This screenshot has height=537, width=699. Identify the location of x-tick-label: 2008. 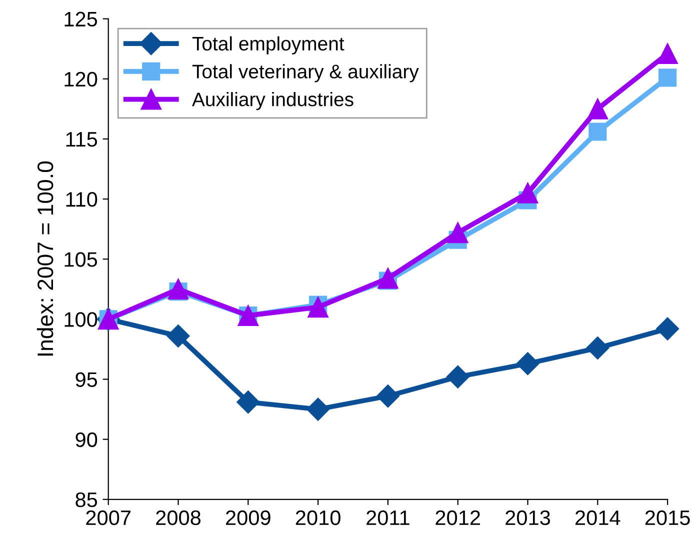
(178, 518).